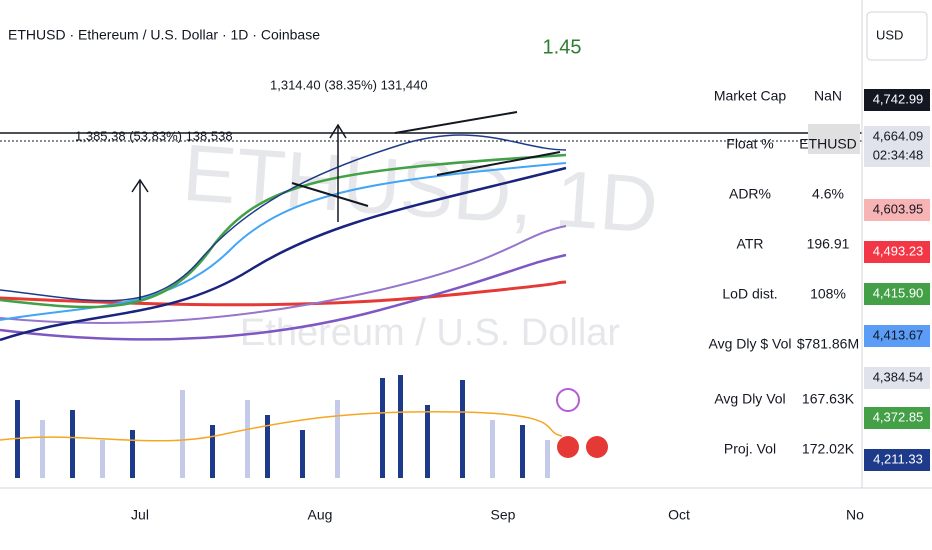  What do you see at coordinates (750, 449) in the screenshot?
I see `stat-label: Proj. Vol` at bounding box center [750, 449].